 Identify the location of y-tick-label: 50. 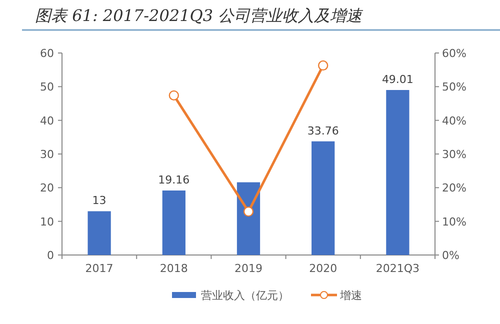
(47, 87).